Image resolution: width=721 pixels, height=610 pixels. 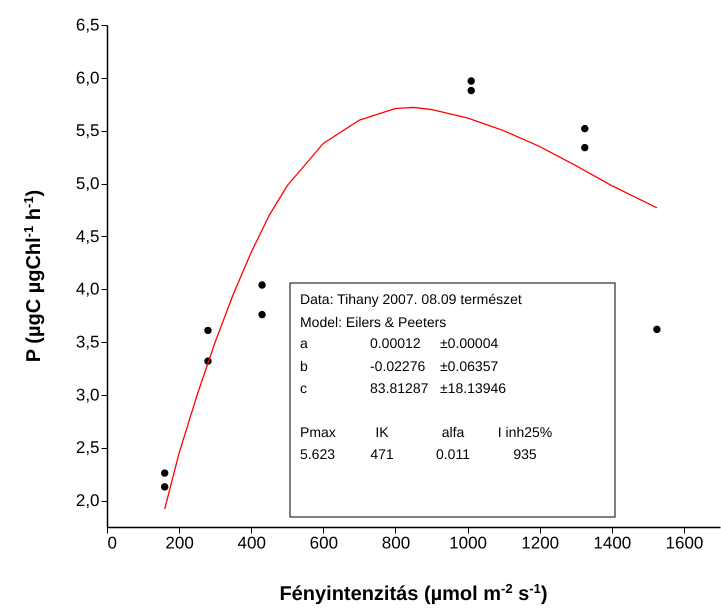 What do you see at coordinates (395, 343) in the screenshot?
I see `annotation: 0.00012` at bounding box center [395, 343].